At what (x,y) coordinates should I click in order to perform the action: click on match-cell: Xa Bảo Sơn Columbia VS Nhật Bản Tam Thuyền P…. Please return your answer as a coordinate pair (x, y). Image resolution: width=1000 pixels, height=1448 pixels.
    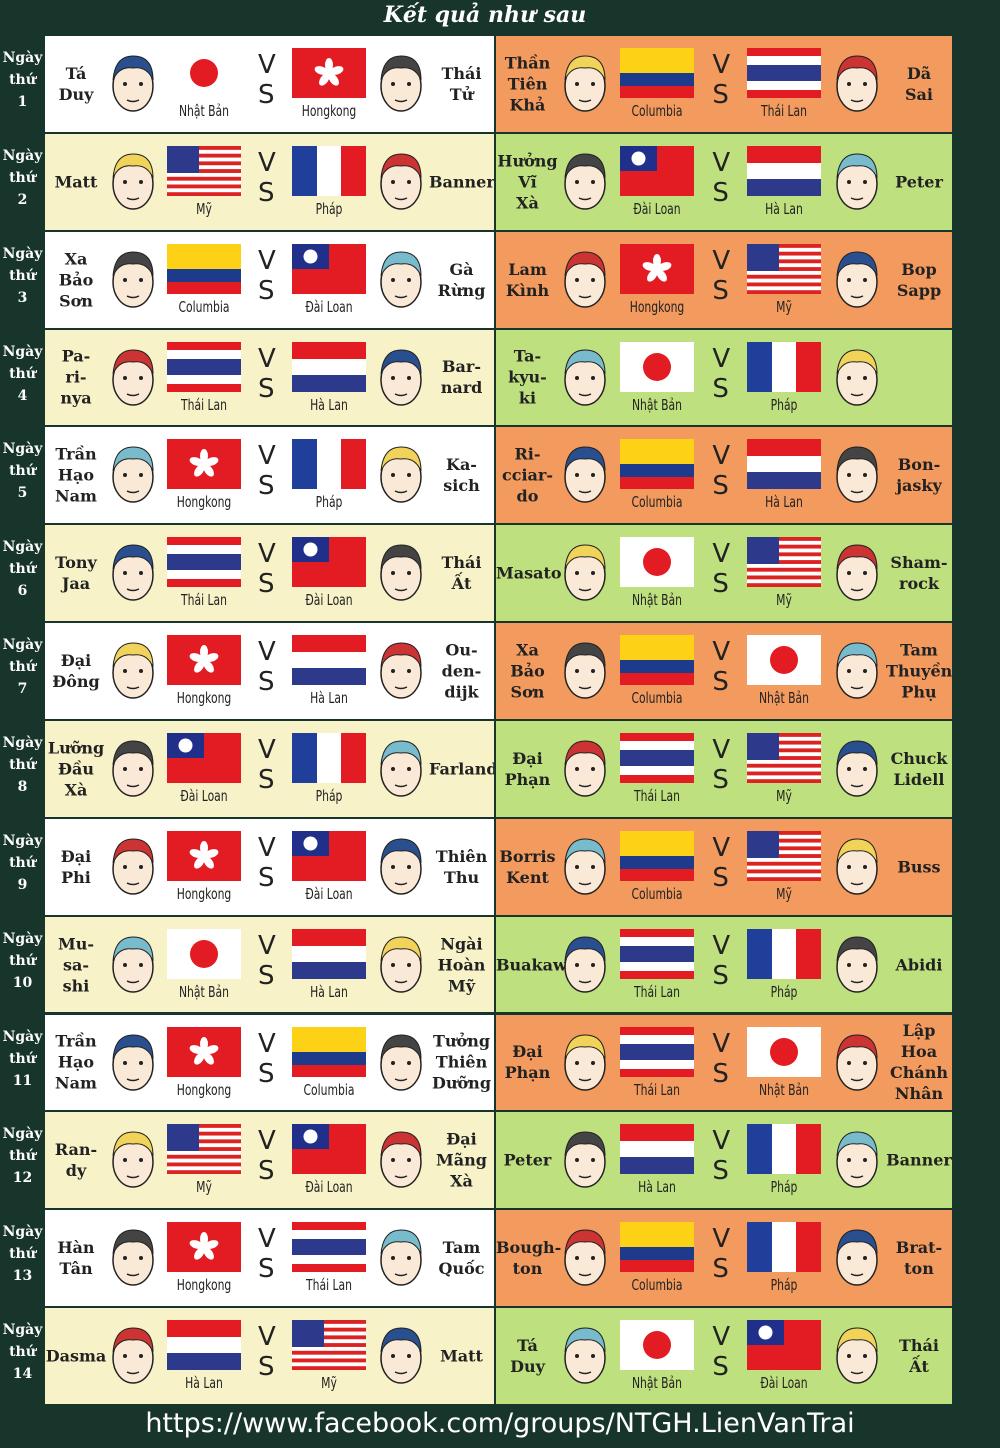
    Looking at the image, I should click on (724, 671).